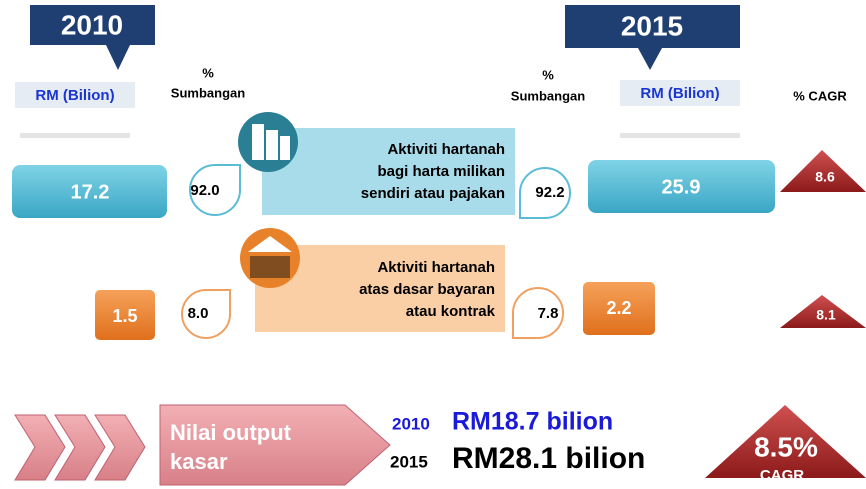 This screenshot has width=866, height=489. What do you see at coordinates (786, 446) in the screenshot?
I see `cagr-total: 8.5%` at bounding box center [786, 446].